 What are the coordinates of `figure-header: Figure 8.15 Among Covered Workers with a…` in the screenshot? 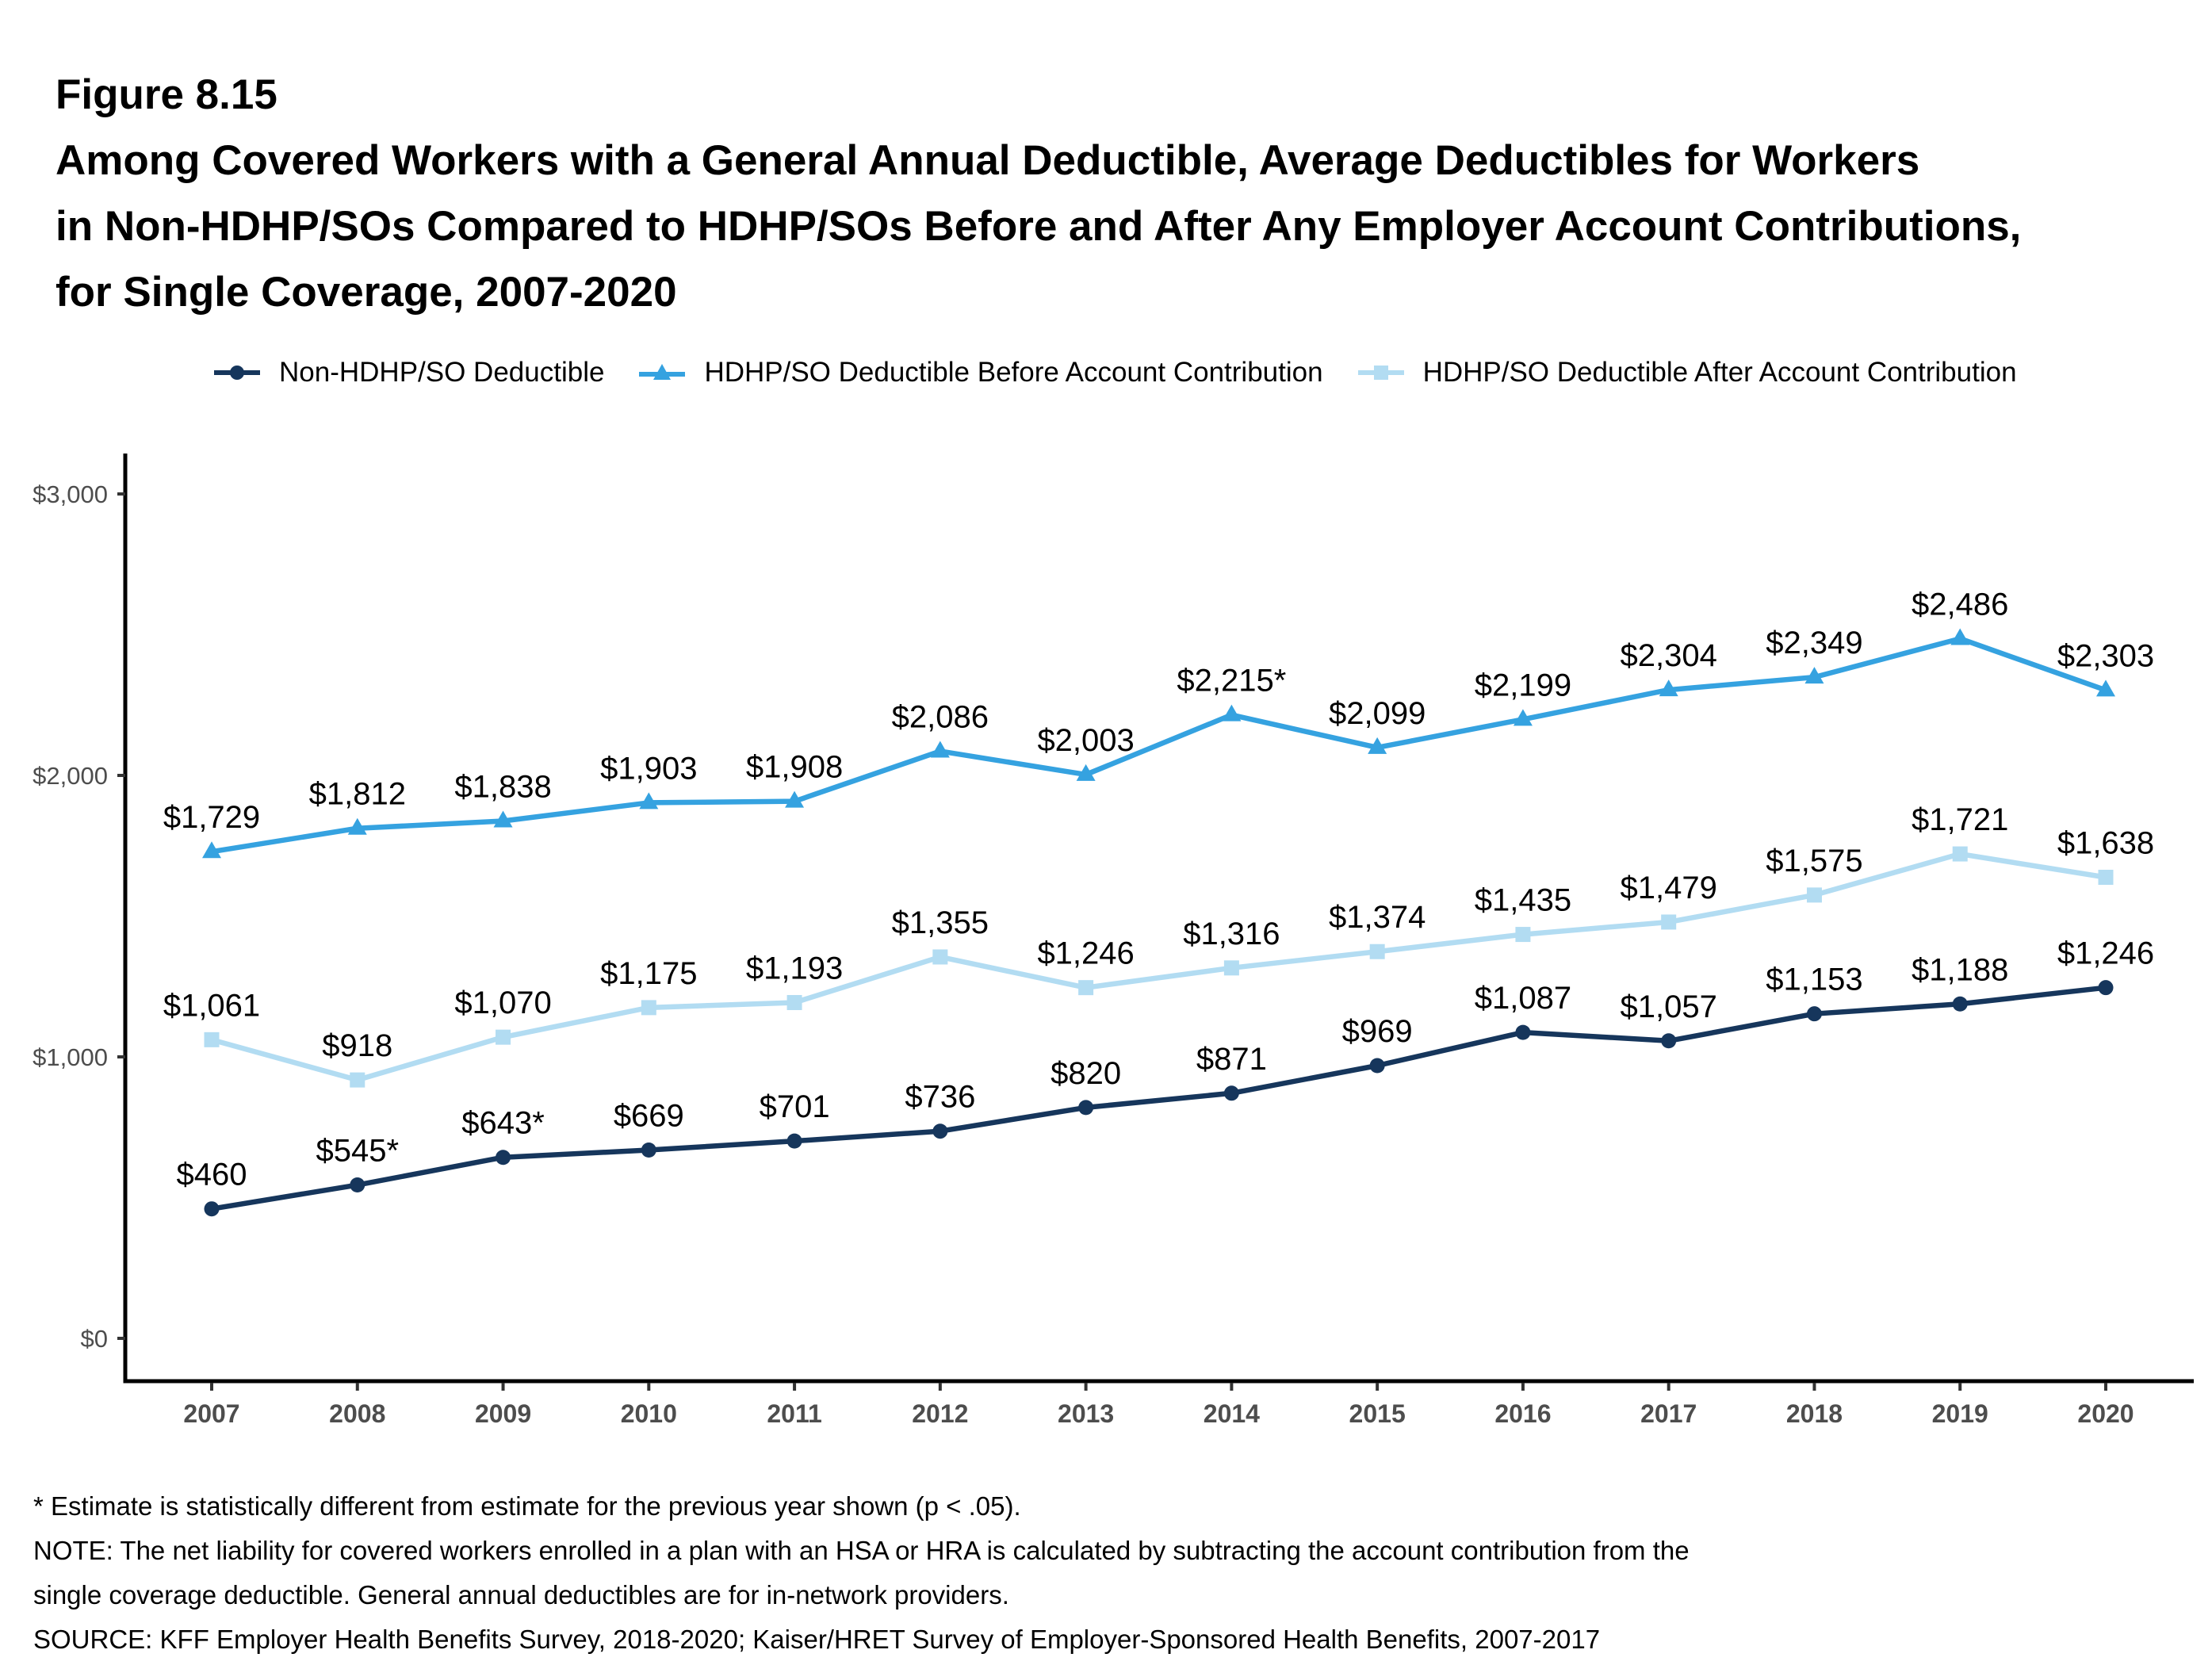 It's located at (1038, 193).